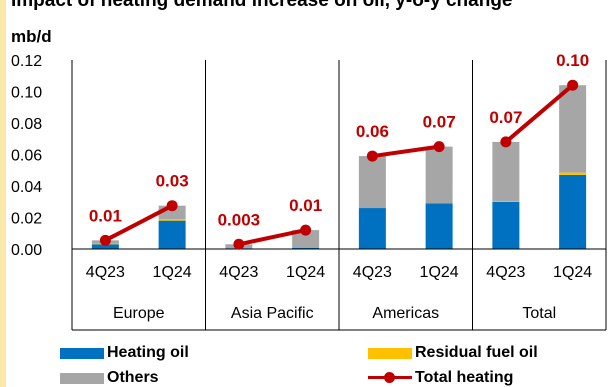 This screenshot has height=387, width=614. Describe the element at coordinates (272, 313) in the screenshot. I see `group-label: Asia Pacific` at that location.